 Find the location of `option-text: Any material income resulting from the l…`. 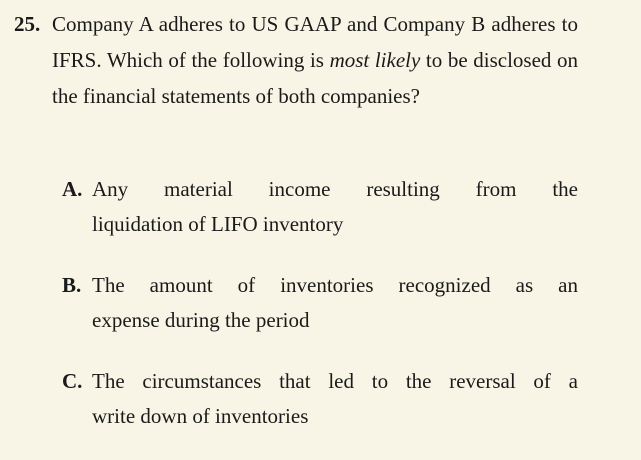

option-text: Any material income resulting from the l… is located at coordinates (335, 207).